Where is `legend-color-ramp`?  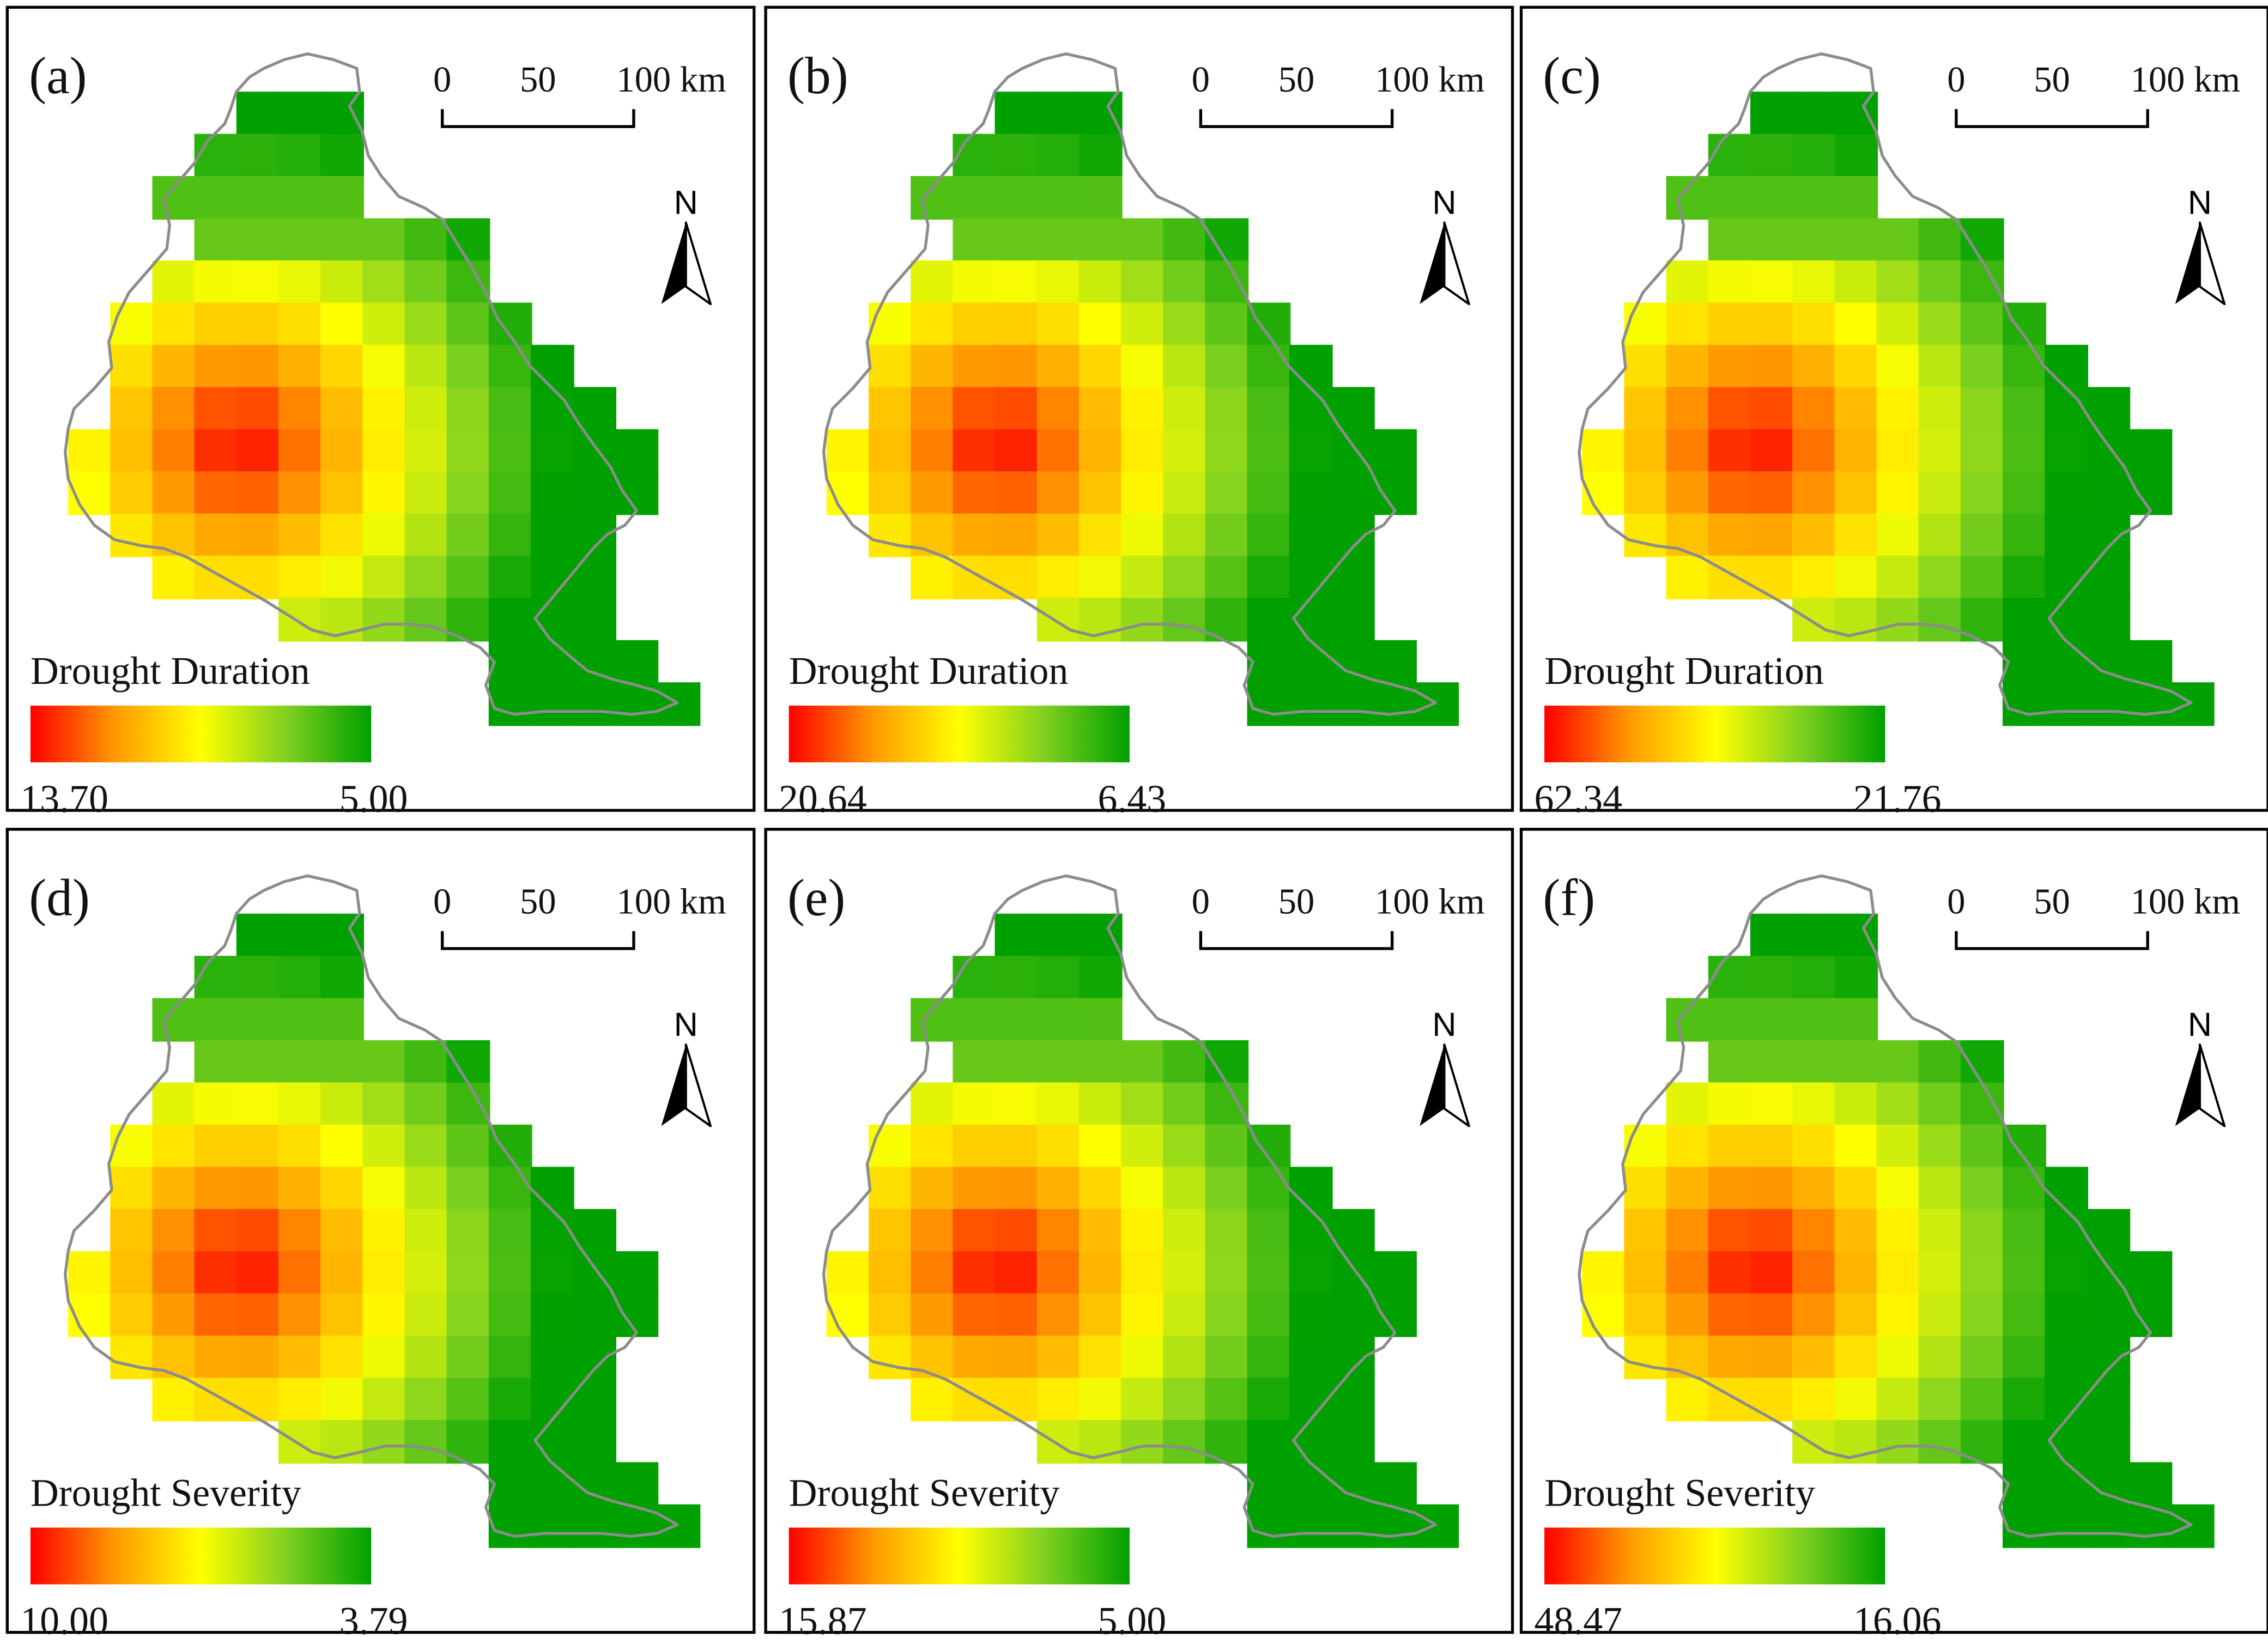
legend-color-ramp is located at coordinates (960, 1556).